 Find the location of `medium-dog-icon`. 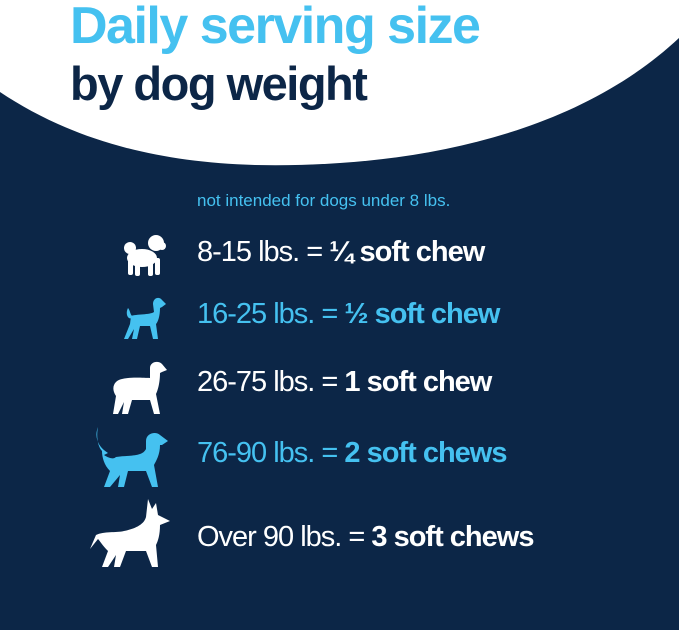

medium-dog-icon is located at coordinates (140, 387).